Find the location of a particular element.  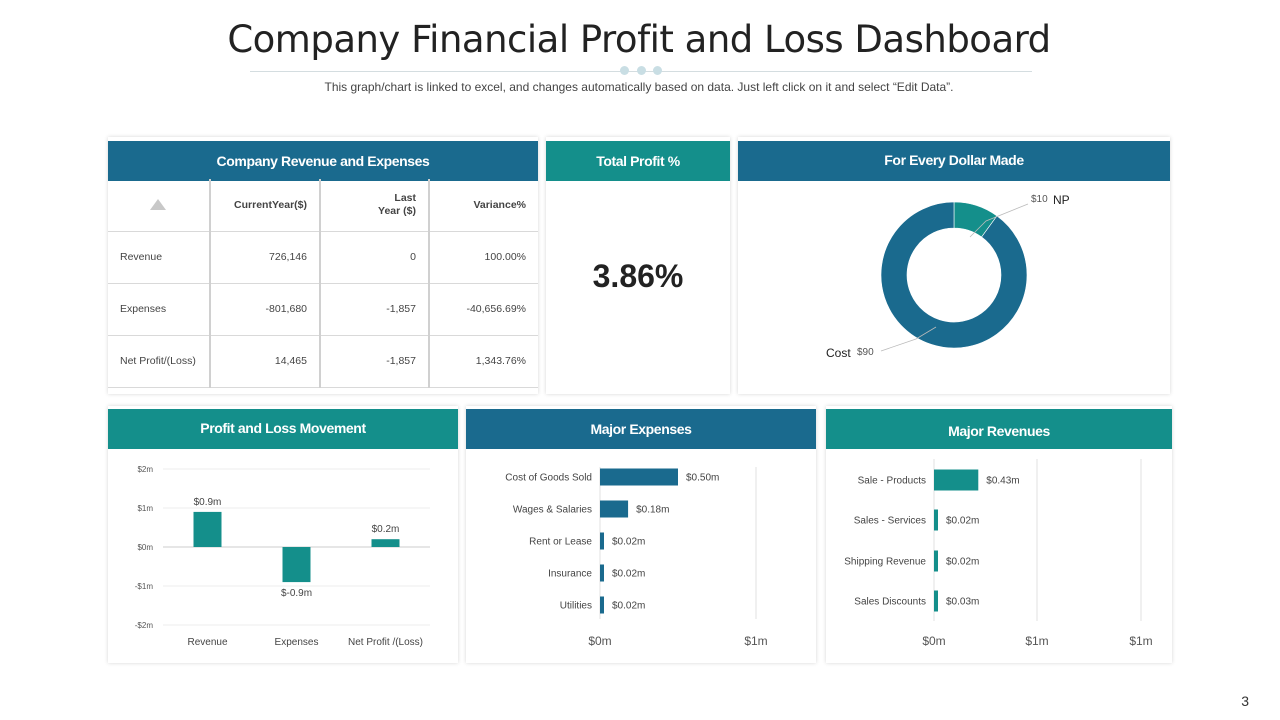

slice-value-label: $90 is located at coordinates (865, 352).